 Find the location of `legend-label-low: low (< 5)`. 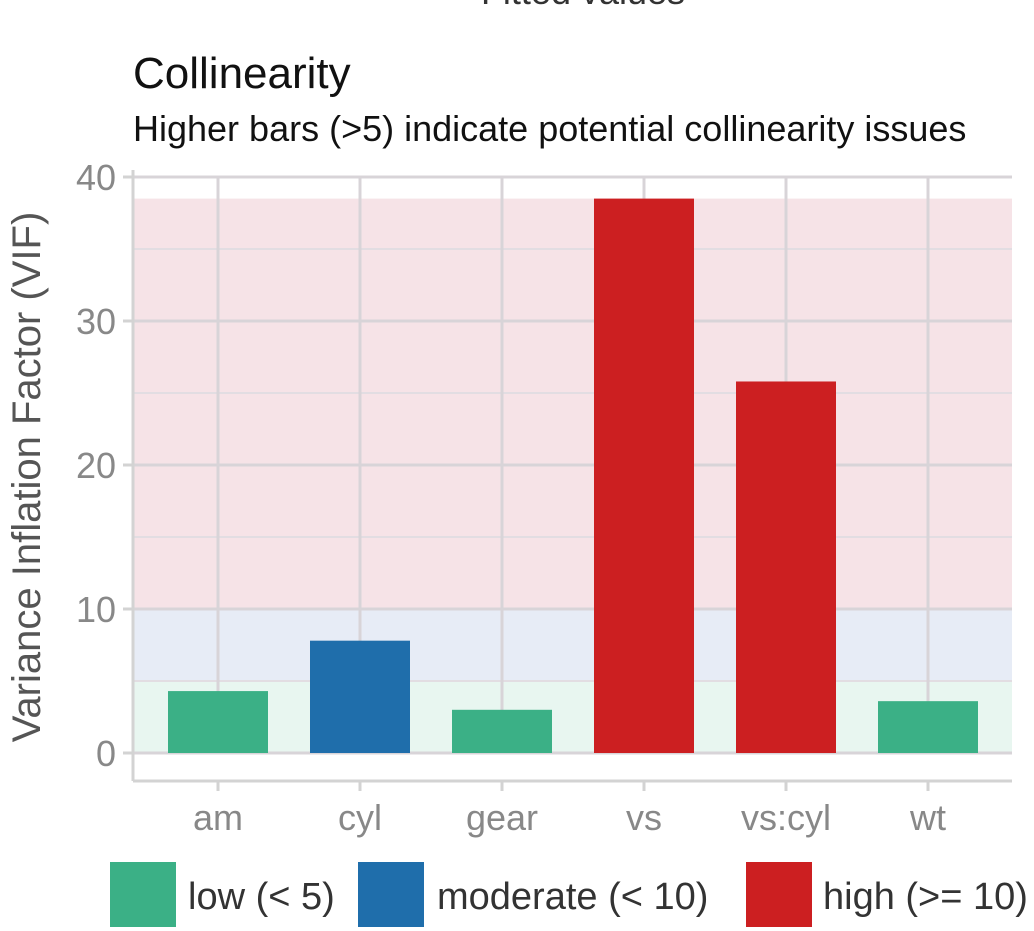

legend-label-low: low (< 5) is located at coordinates (261, 897).